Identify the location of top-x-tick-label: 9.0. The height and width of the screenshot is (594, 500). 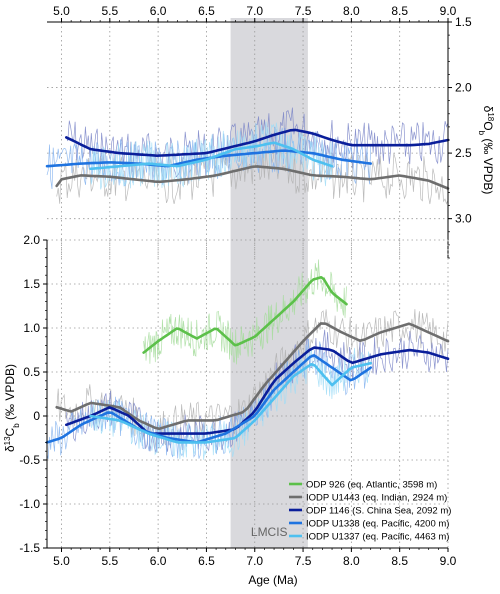
(448, 11).